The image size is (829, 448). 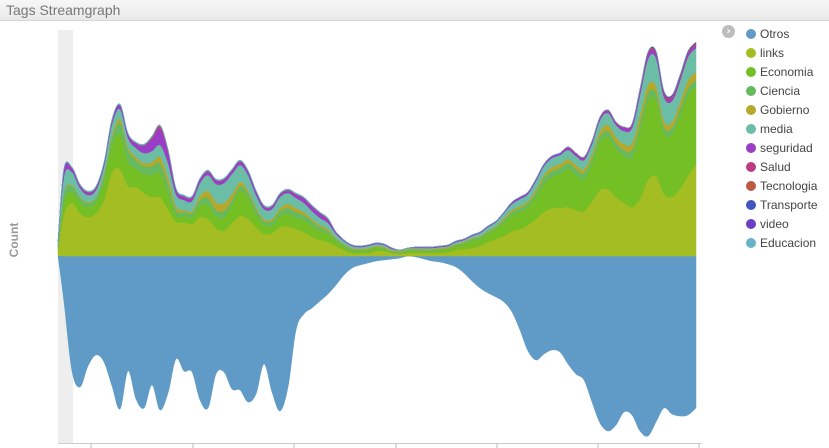 I want to click on legend-label: media, so click(x=776, y=128).